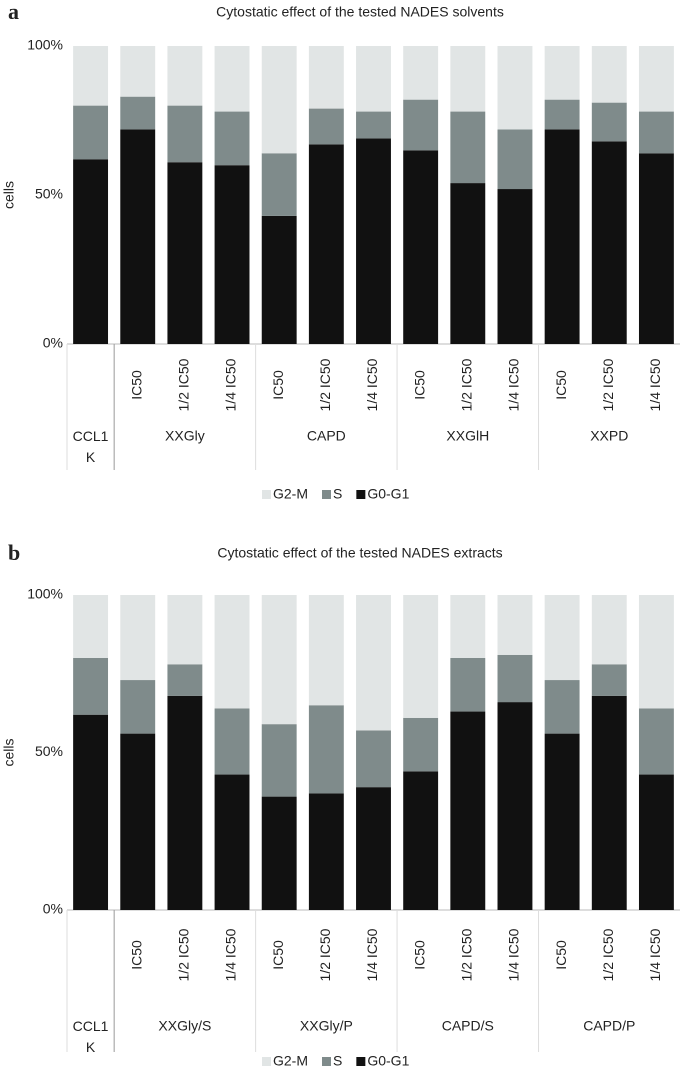  I want to click on group-label: CAPD, so click(326, 436).